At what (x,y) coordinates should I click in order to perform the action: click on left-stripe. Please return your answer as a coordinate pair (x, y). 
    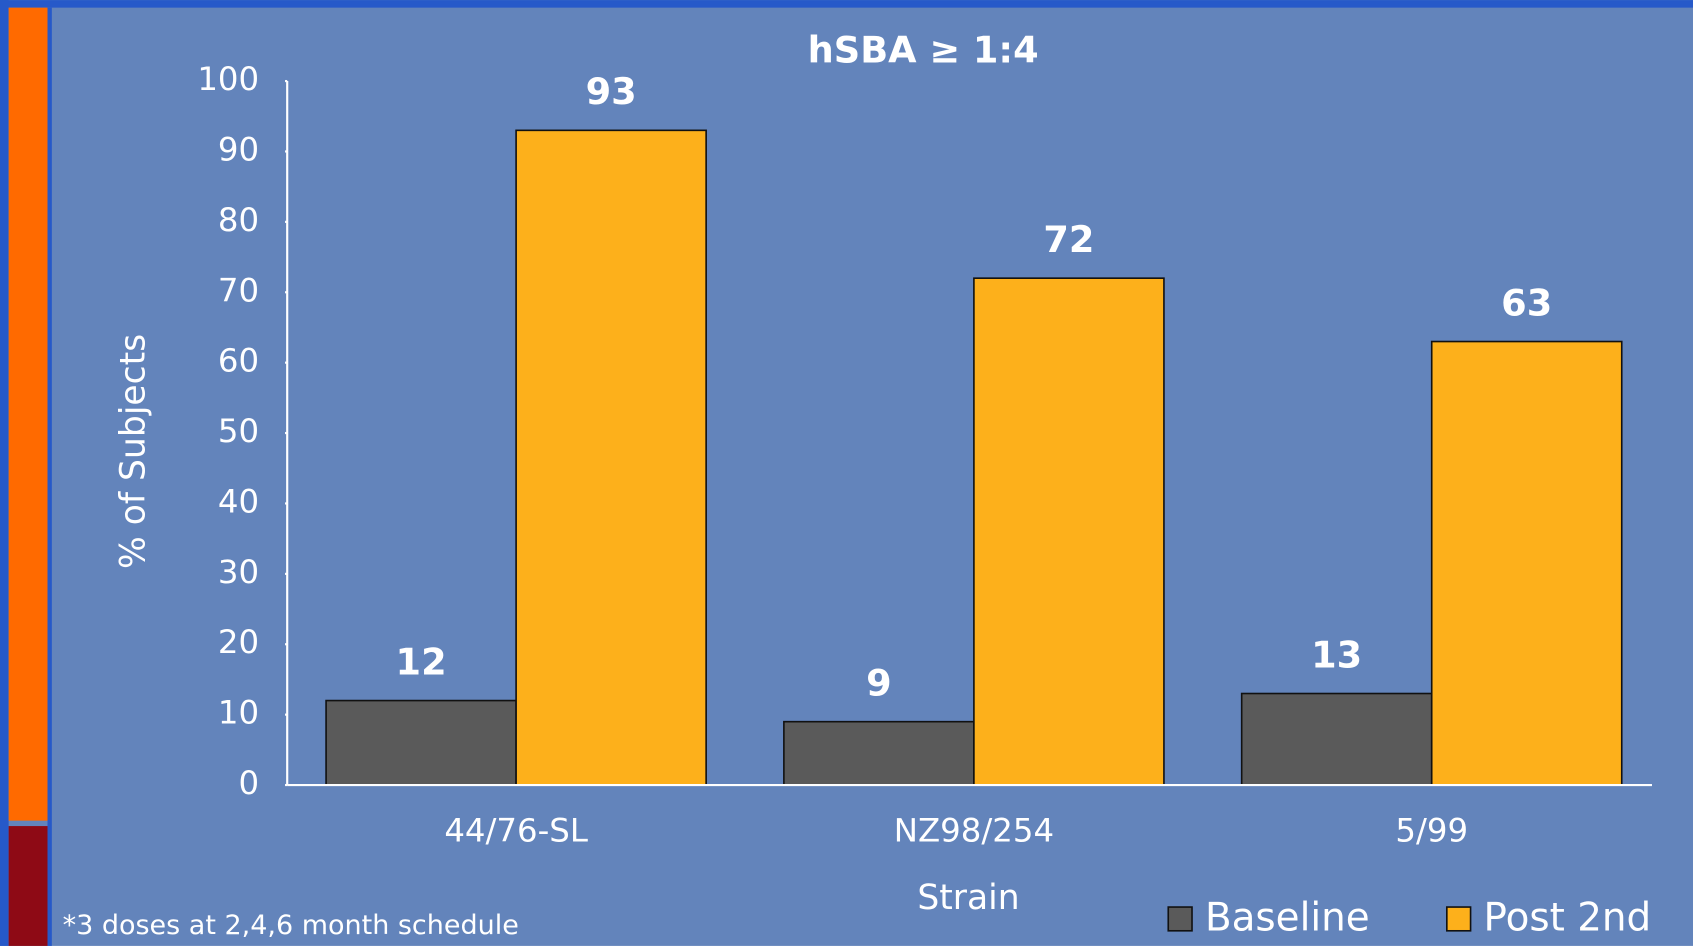
    Looking at the image, I should click on (4, 473).